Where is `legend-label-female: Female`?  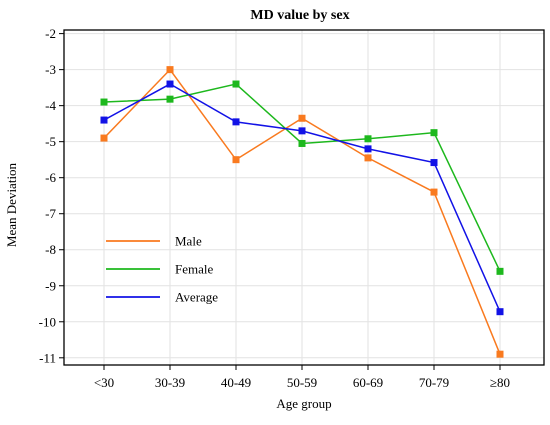
legend-label-female: Female is located at coordinates (194, 269).